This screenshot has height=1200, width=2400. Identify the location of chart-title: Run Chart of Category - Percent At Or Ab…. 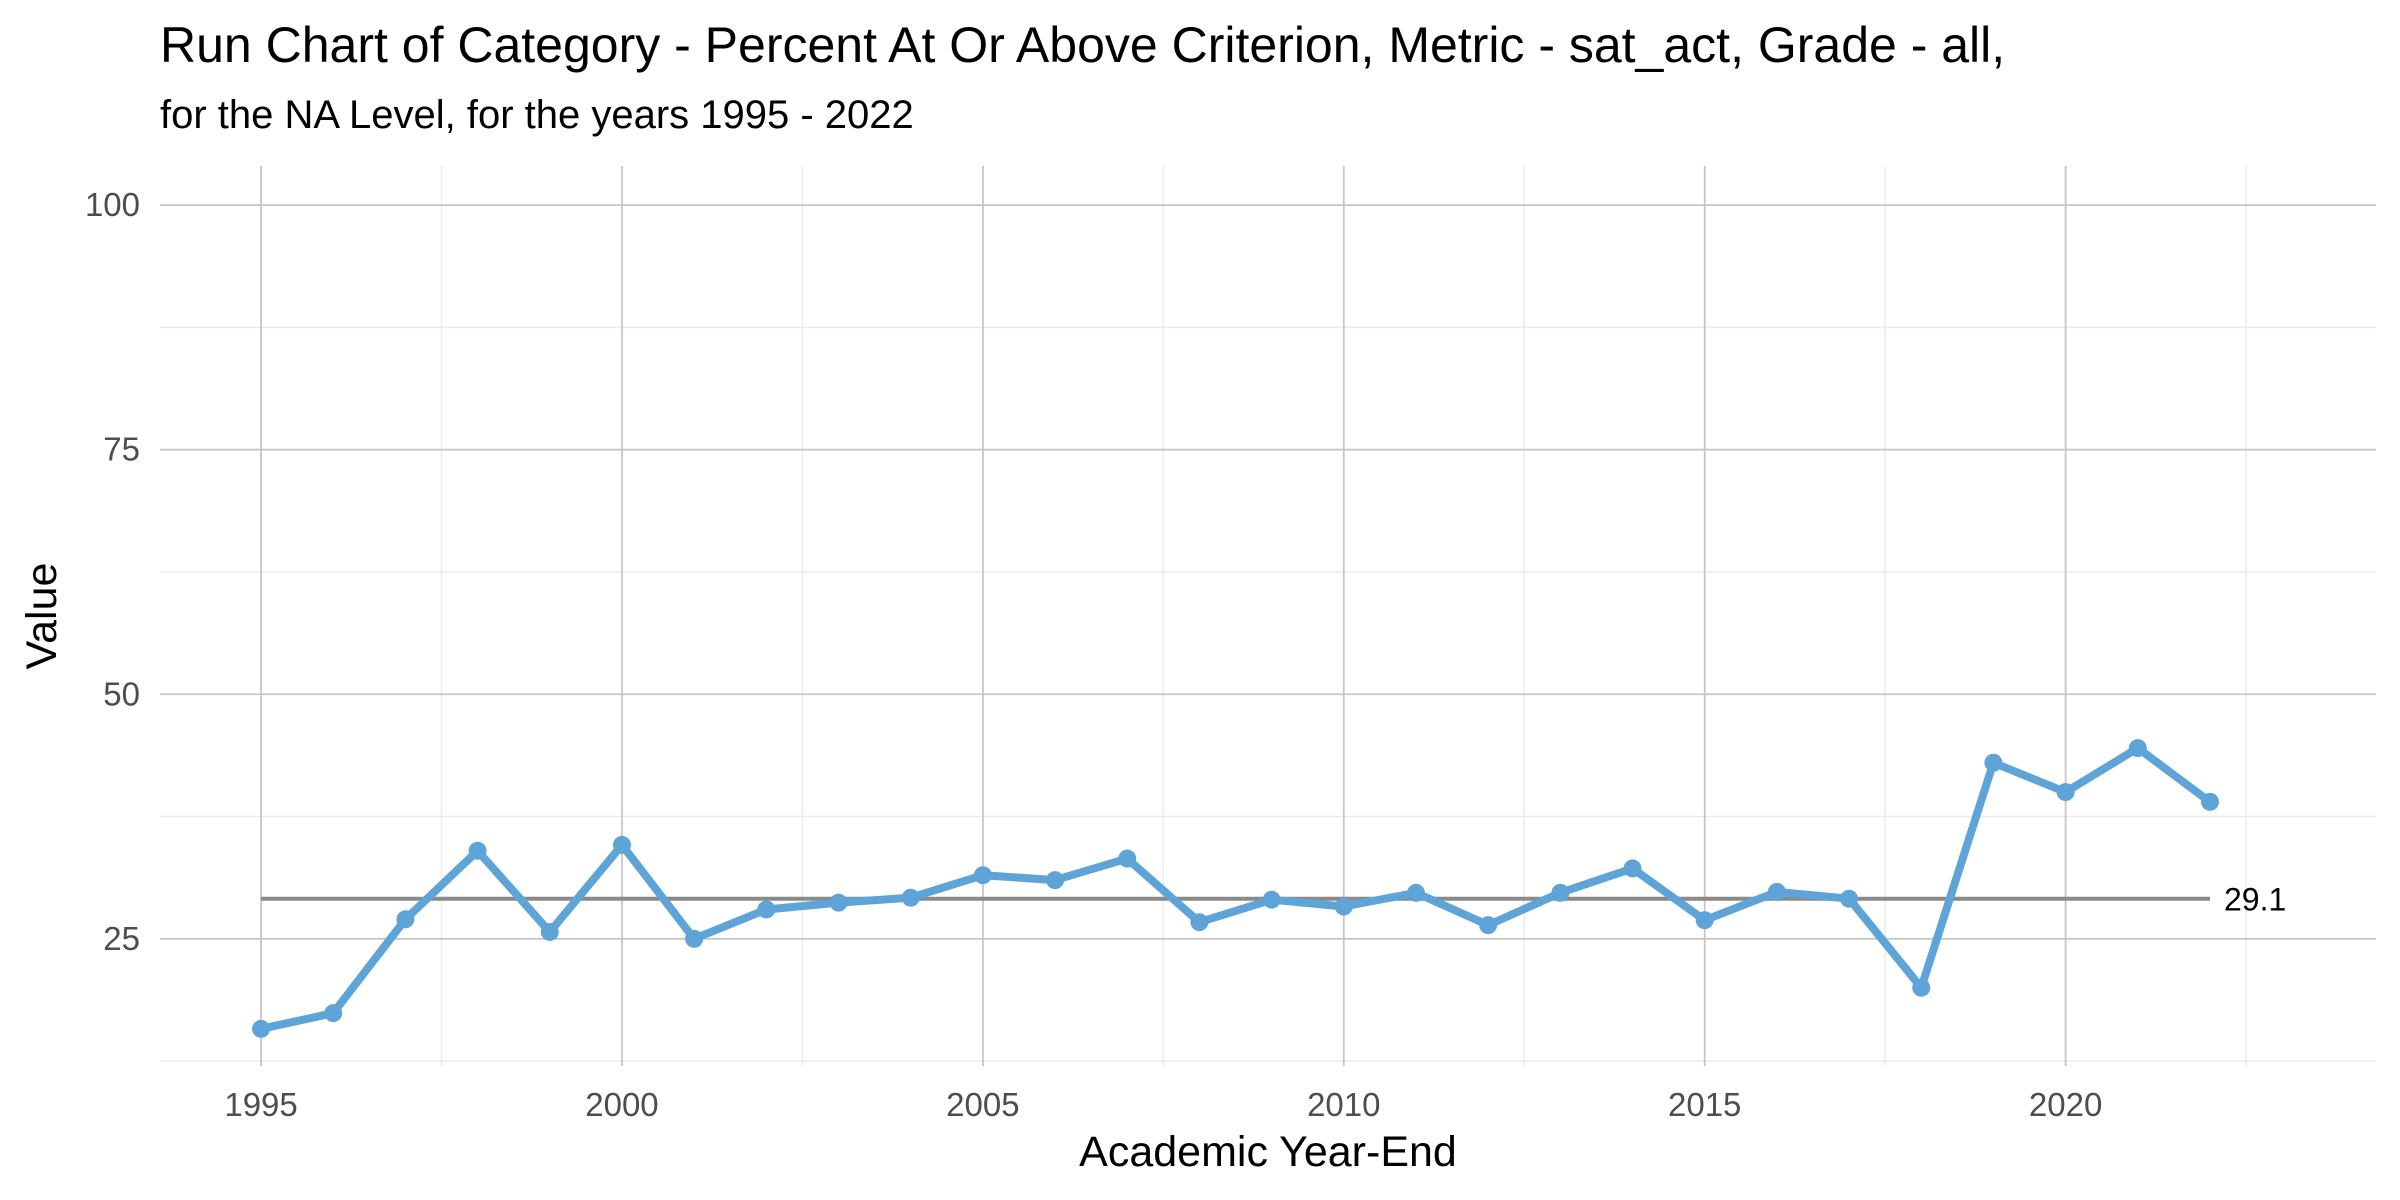
(1082, 45).